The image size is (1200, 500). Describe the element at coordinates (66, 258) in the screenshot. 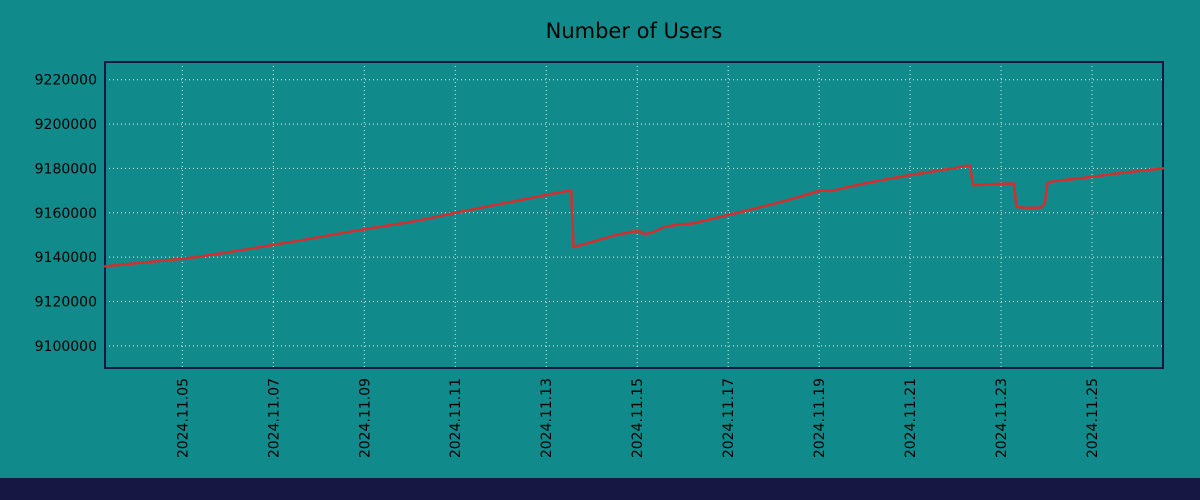

I see `y-tick-label: 9140000` at that location.